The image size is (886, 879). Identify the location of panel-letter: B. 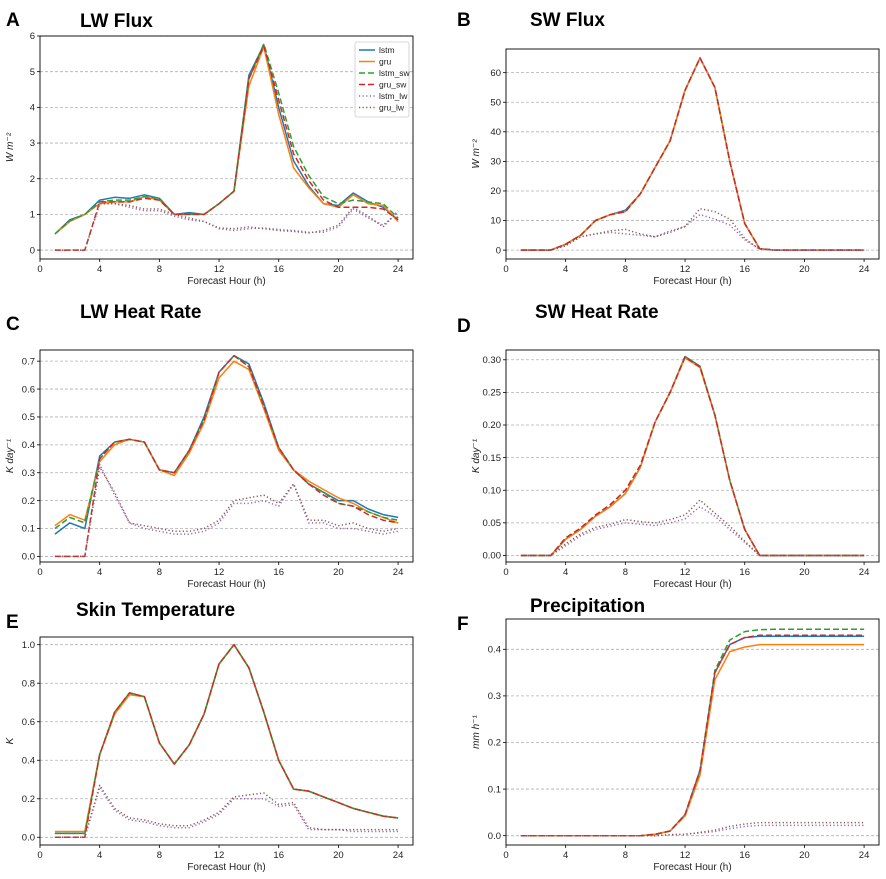
(464, 20).